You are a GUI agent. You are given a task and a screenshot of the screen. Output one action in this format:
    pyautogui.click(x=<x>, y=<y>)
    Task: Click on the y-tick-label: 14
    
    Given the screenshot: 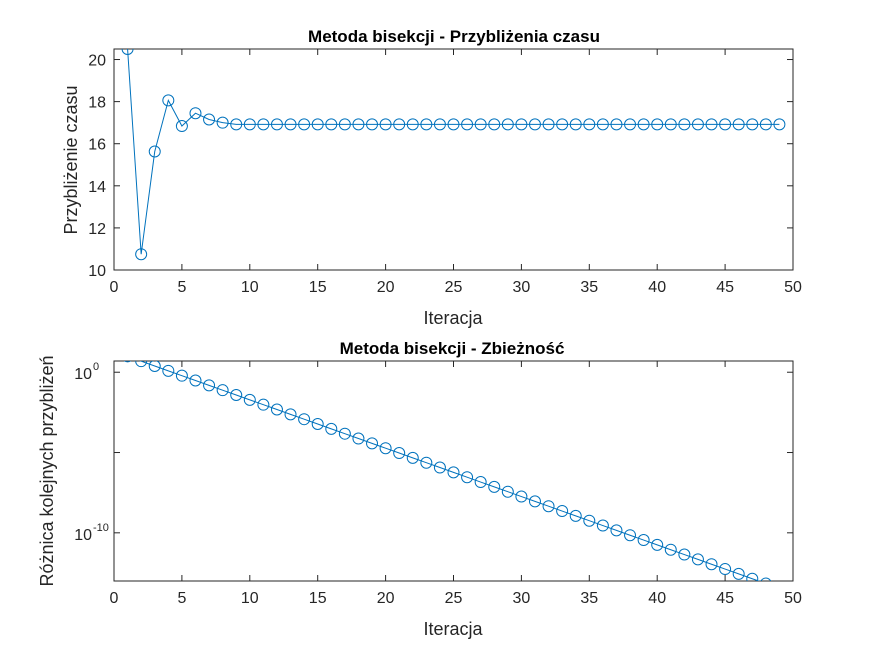 What is the action you would take?
    pyautogui.click(x=97, y=187)
    